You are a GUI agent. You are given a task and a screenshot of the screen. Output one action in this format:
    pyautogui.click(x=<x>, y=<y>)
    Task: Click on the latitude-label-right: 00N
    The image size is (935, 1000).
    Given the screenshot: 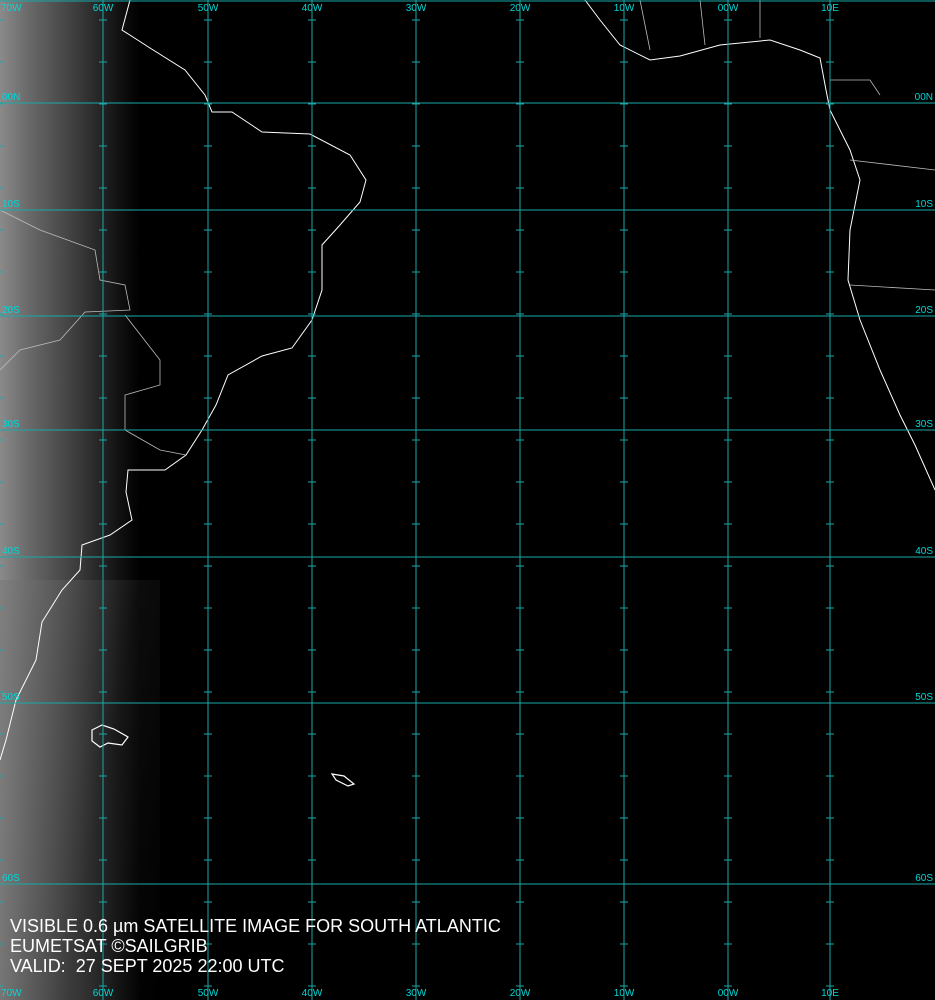 What is the action you would take?
    pyautogui.click(x=924, y=97)
    